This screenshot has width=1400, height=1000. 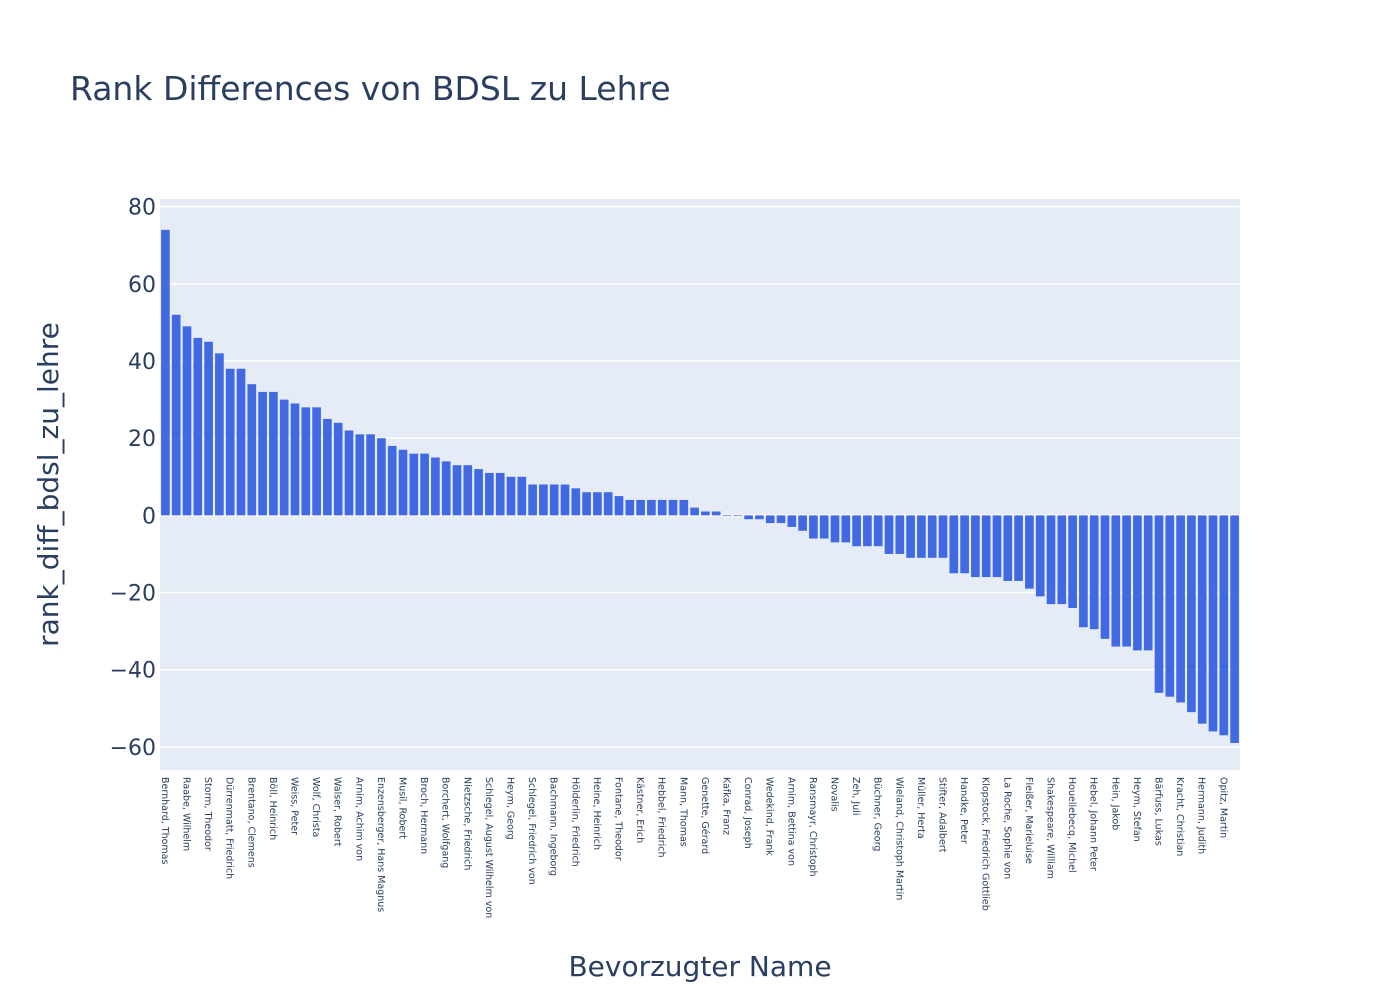 What do you see at coordinates (133, 594) in the screenshot?
I see `y-tick-label: −20` at bounding box center [133, 594].